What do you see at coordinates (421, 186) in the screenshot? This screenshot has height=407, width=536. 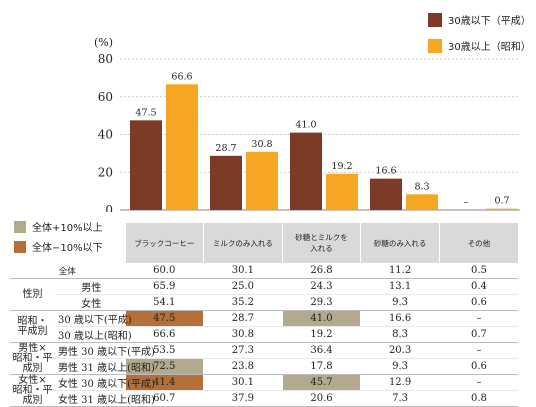 I see `data-label: 8.3` at bounding box center [421, 186].